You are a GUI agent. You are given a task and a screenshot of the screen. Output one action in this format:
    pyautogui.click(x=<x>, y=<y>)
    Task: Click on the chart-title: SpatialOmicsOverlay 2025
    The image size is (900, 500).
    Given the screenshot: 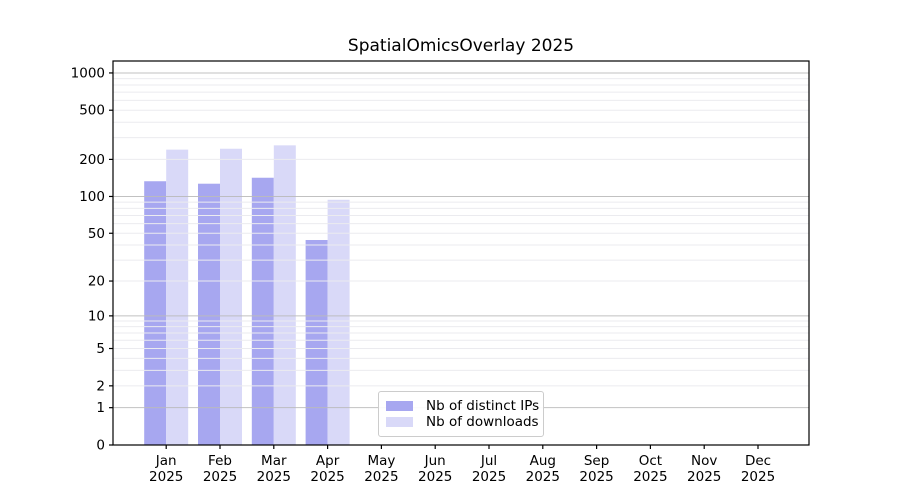 What is the action you would take?
    pyautogui.click(x=461, y=46)
    